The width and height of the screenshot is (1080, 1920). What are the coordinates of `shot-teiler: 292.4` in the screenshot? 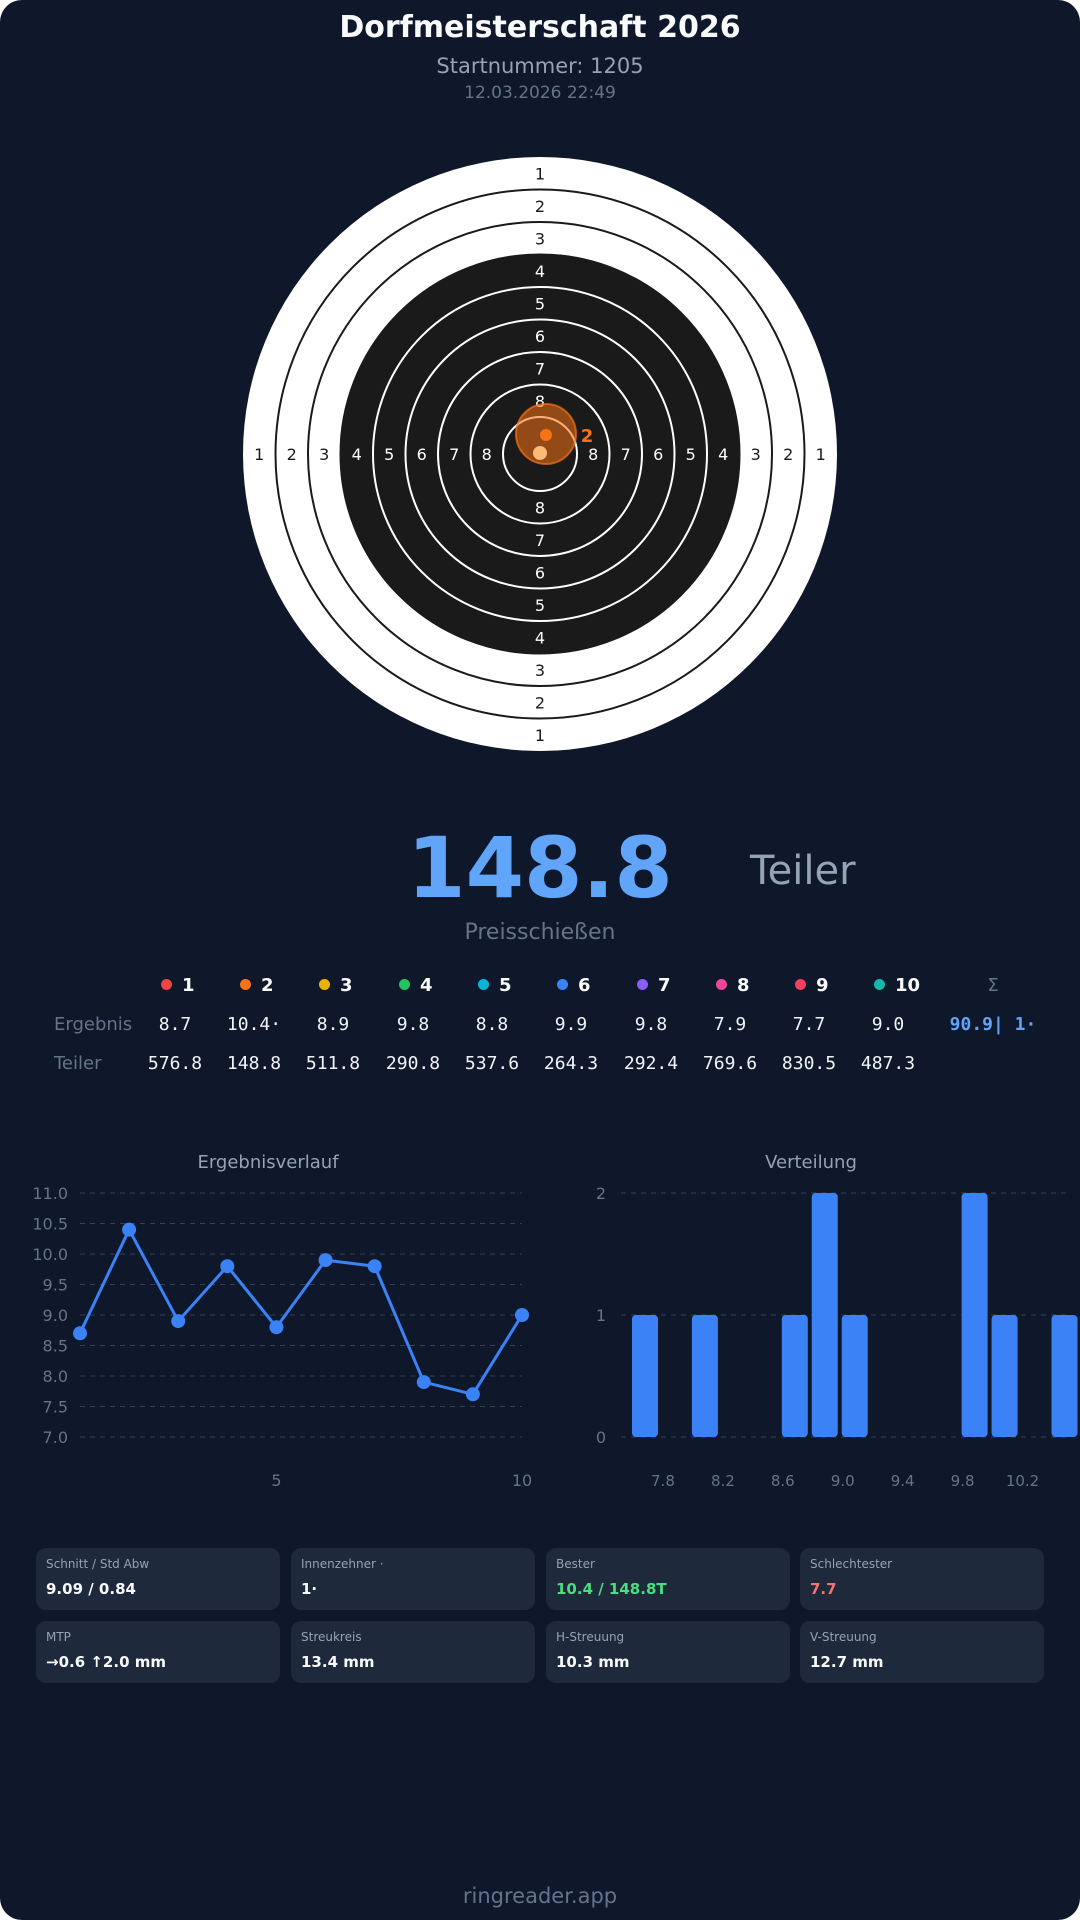 It's located at (651, 1063).